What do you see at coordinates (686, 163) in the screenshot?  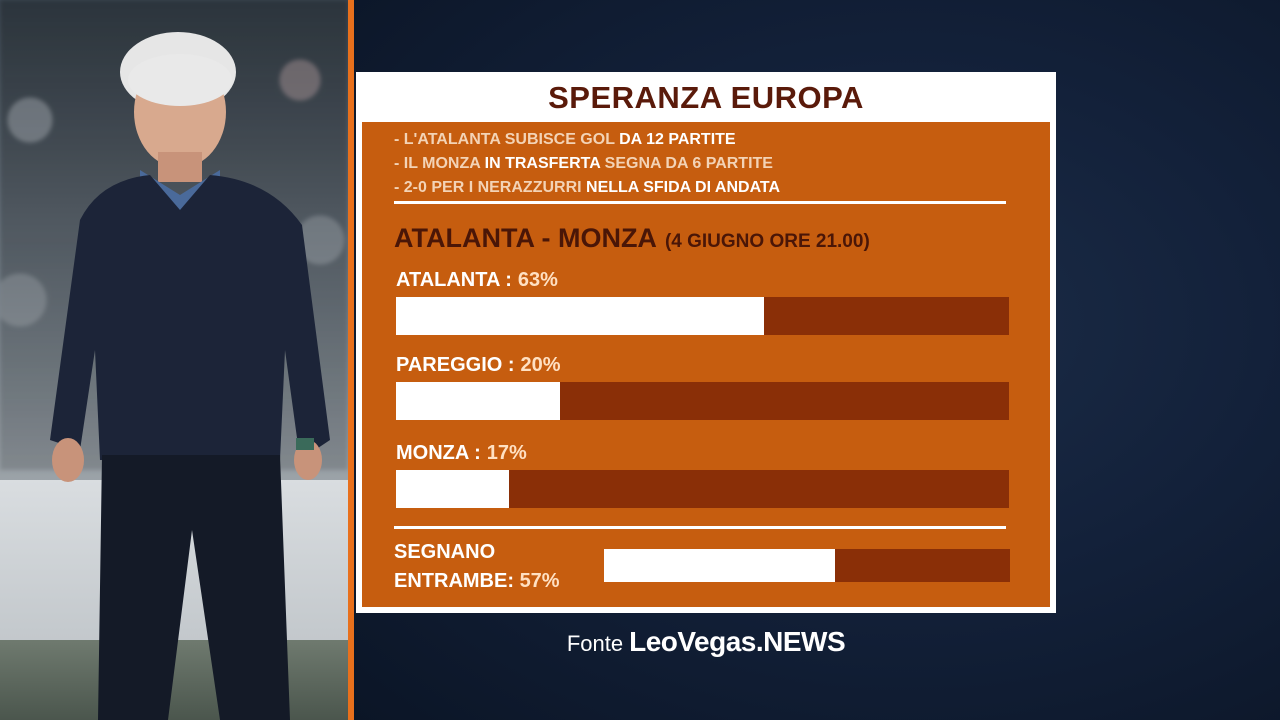 I see `fact-text: SEGNA DA 6 PARTITE` at bounding box center [686, 163].